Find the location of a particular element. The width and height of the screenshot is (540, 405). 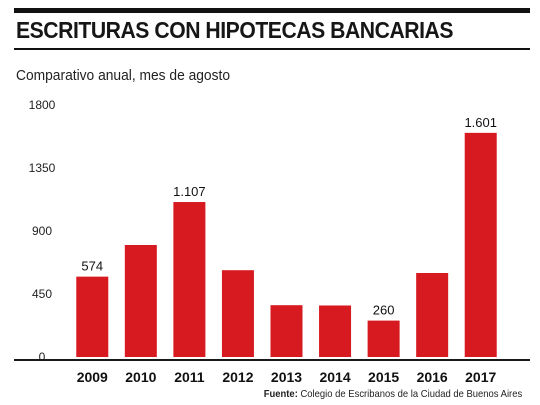

source-label: Fuente: is located at coordinates (280, 394).